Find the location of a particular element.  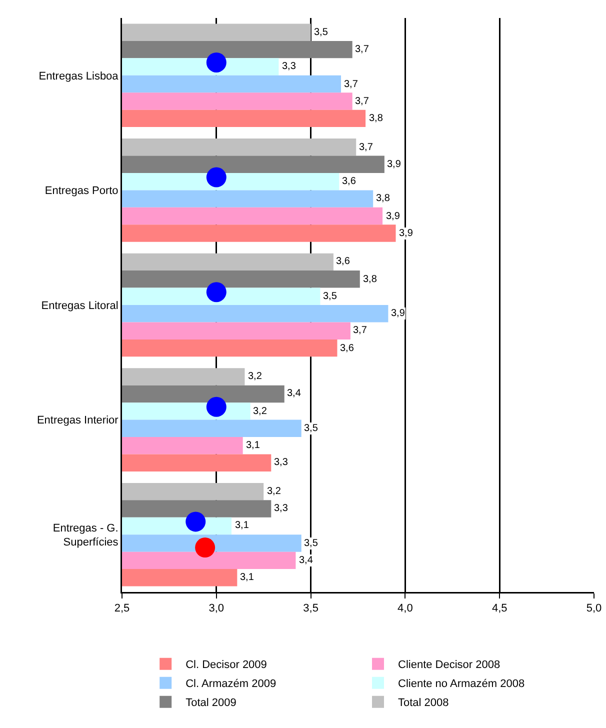

legend-label: Cl. Decisor 2009 is located at coordinates (226, 665).